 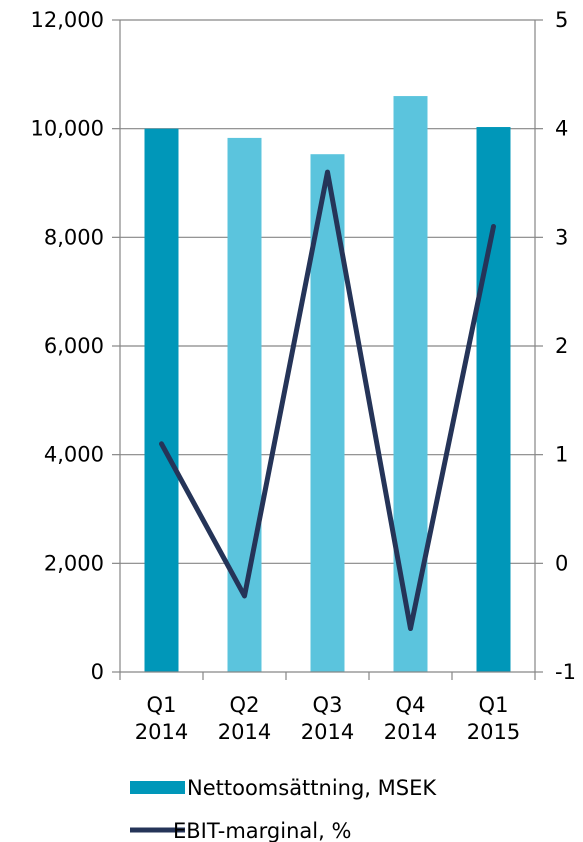 I want to click on left-tick-label: 6,000, so click(x=74, y=346).